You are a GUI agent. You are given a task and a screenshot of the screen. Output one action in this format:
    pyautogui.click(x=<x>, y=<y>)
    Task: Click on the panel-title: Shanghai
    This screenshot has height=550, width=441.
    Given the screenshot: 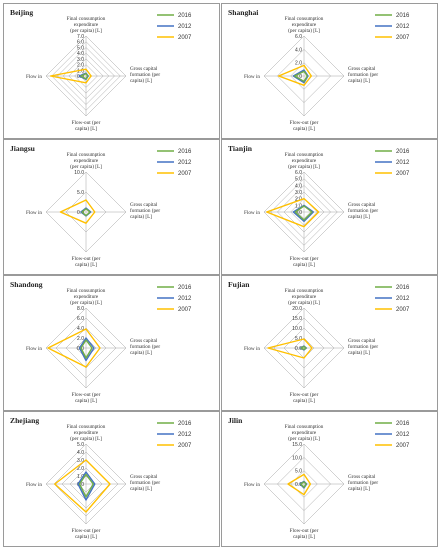 What is the action you would take?
    pyautogui.click(x=243, y=12)
    